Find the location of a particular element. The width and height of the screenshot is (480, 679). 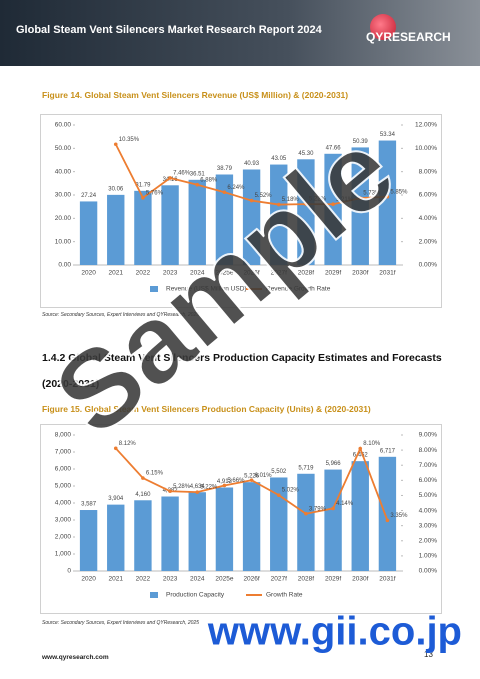

x-tick-label: 2022 is located at coordinates (143, 273).